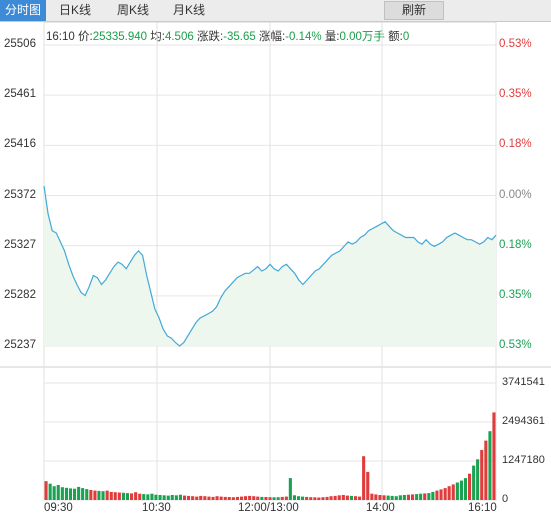 The width and height of the screenshot is (551, 518). What do you see at coordinates (156, 508) in the screenshot?
I see `time-tick-label: 10:30` at bounding box center [156, 508].